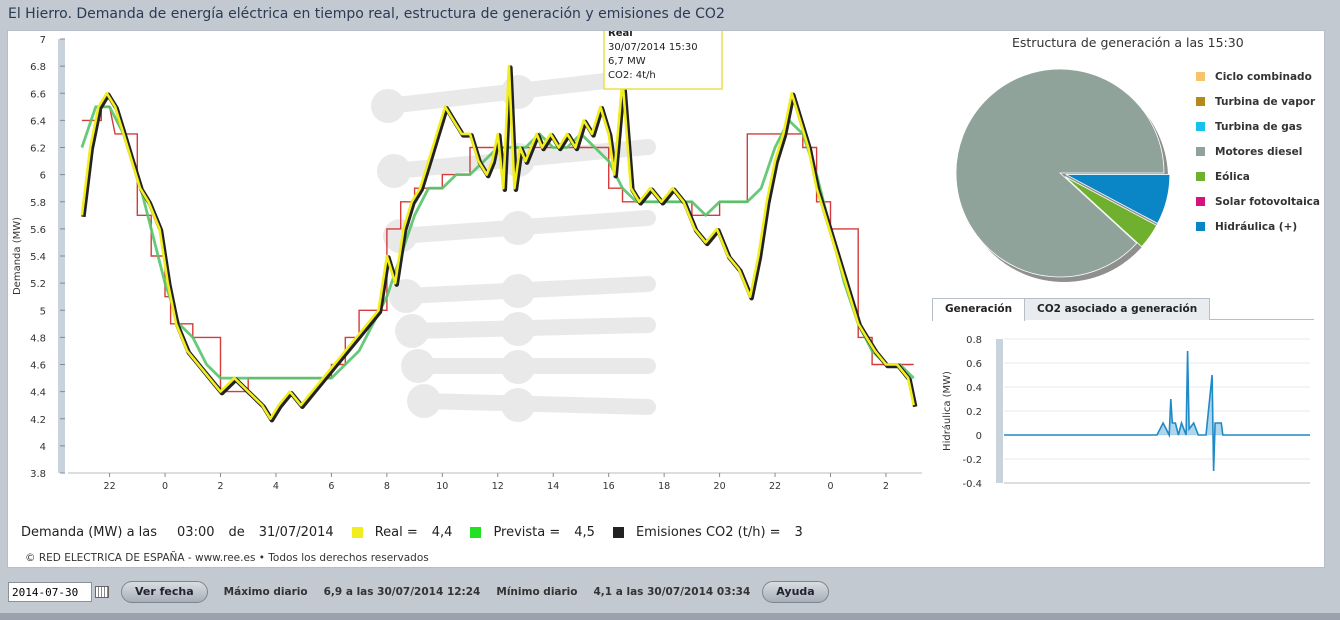  Describe the element at coordinates (265, 592) in the screenshot. I see `max-label: Máximo diario` at that location.